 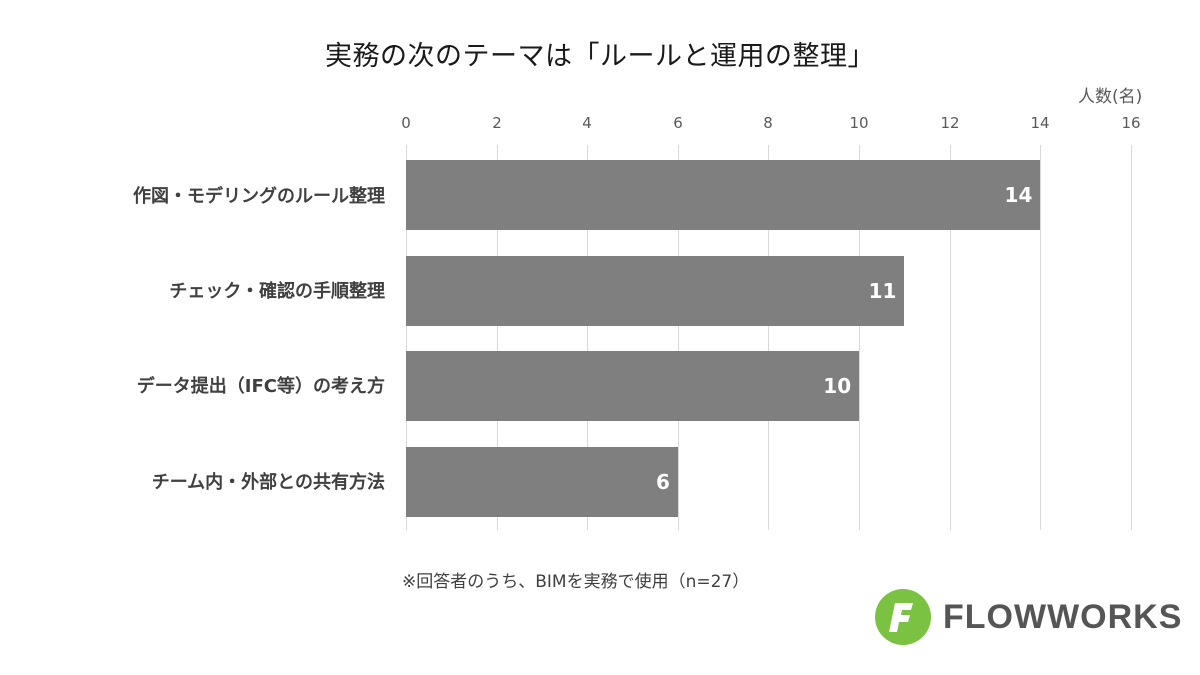 I want to click on footnote: ※回答者のうち、BIMを実務で使用（n=27）, so click(x=576, y=582).